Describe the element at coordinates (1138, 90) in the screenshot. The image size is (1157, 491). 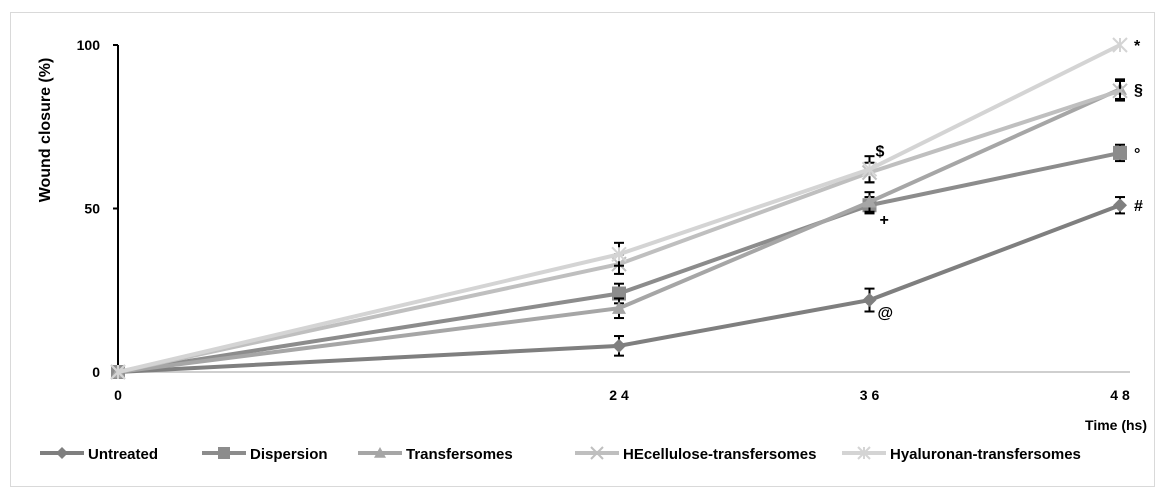
I see `end-annotation: §` at that location.